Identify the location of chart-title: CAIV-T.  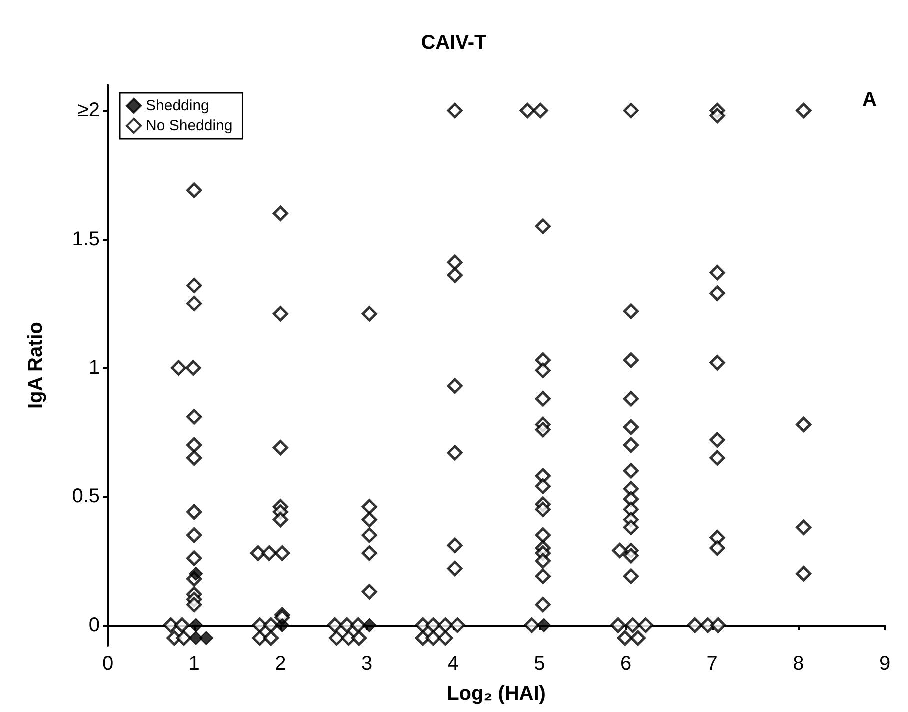
(454, 43).